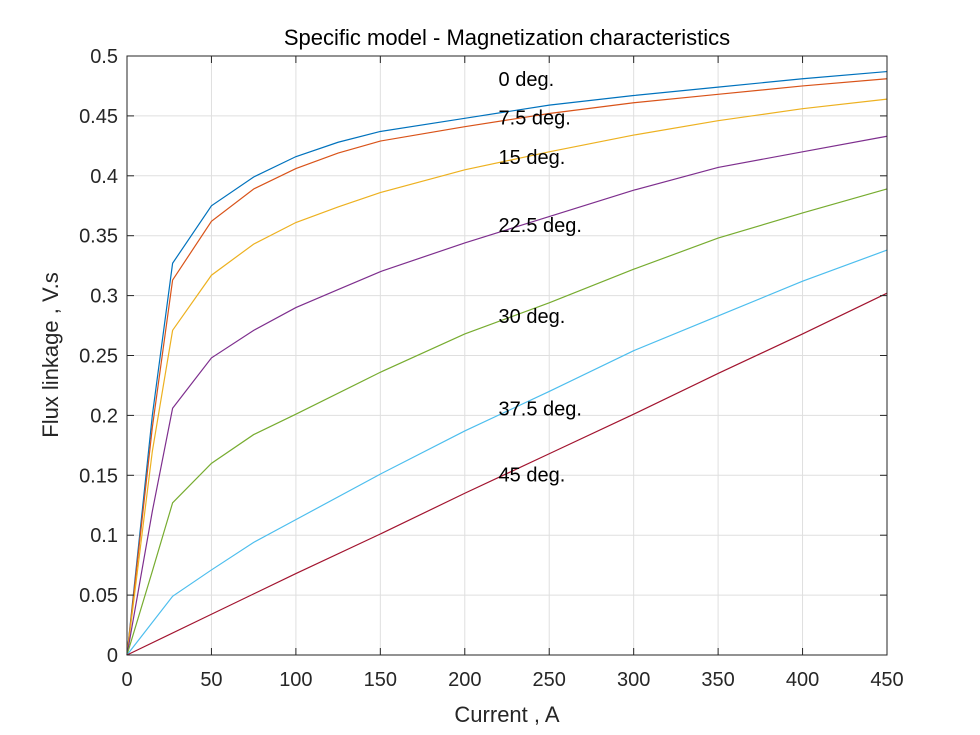  Describe the element at coordinates (506, 714) in the screenshot. I see `x-axis-label: Current , A` at that location.